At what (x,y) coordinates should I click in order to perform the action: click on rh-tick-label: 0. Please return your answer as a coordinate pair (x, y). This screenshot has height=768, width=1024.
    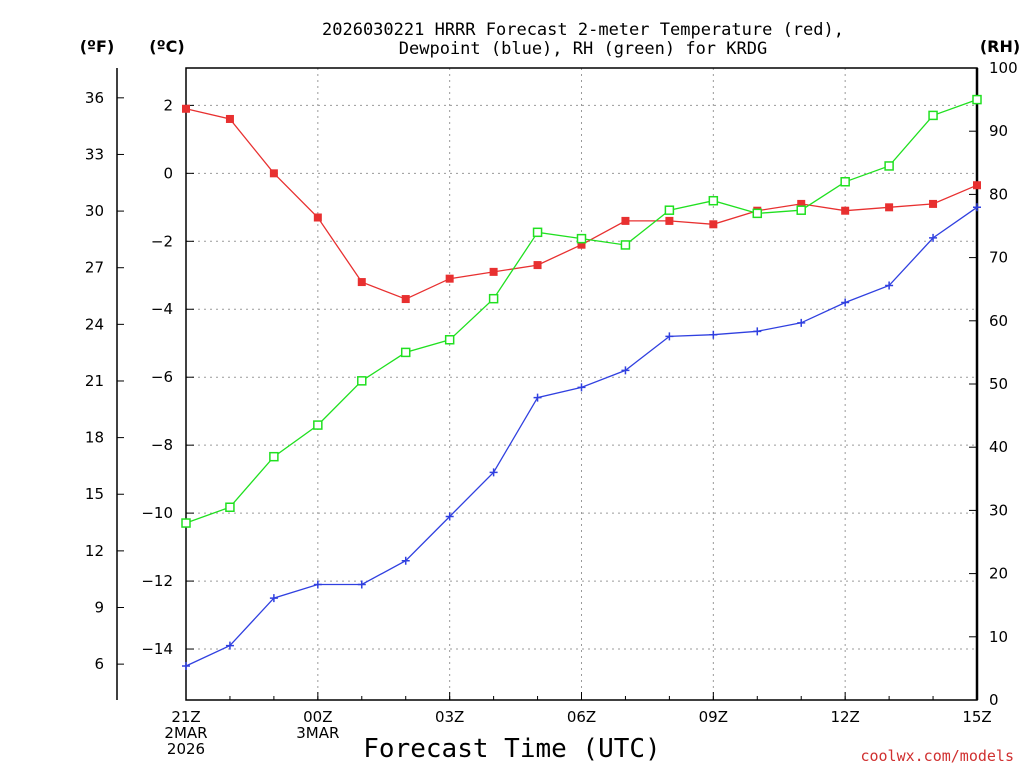
    Looking at the image, I should click on (994, 700).